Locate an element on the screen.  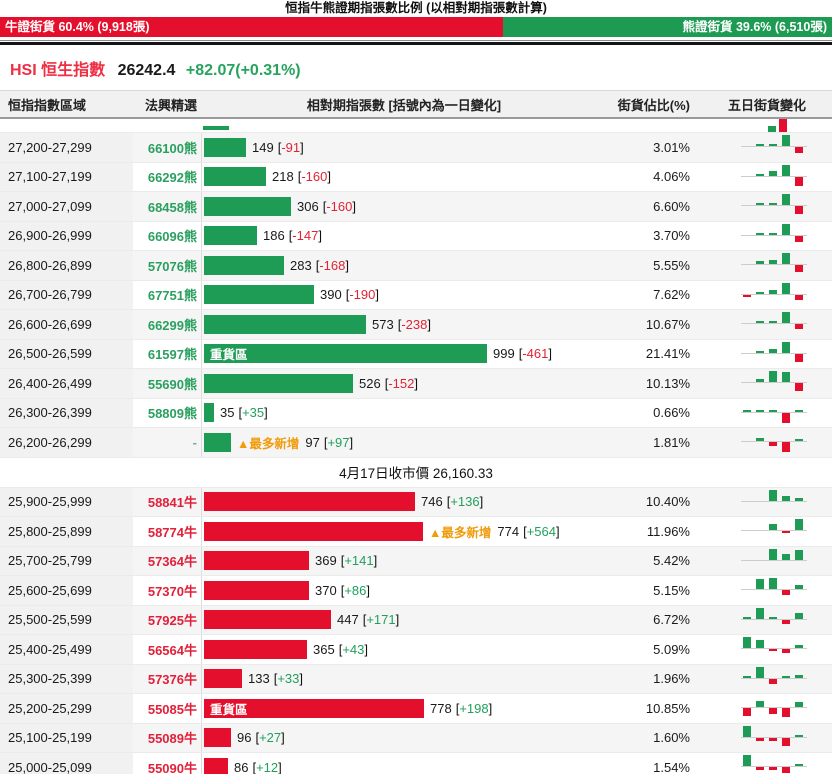
warrant-code: 58841牛 is located at coordinates (172, 503).